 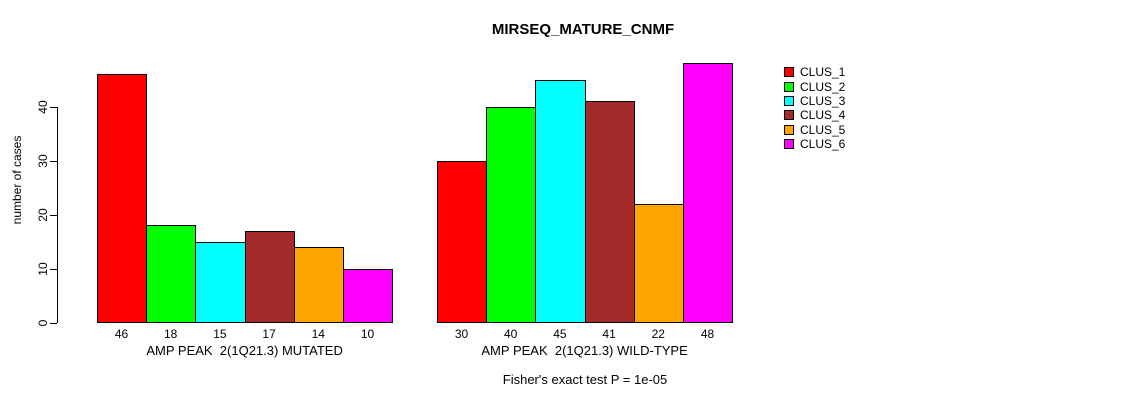 I want to click on legend-row: CLUS_1, so click(x=814, y=72).